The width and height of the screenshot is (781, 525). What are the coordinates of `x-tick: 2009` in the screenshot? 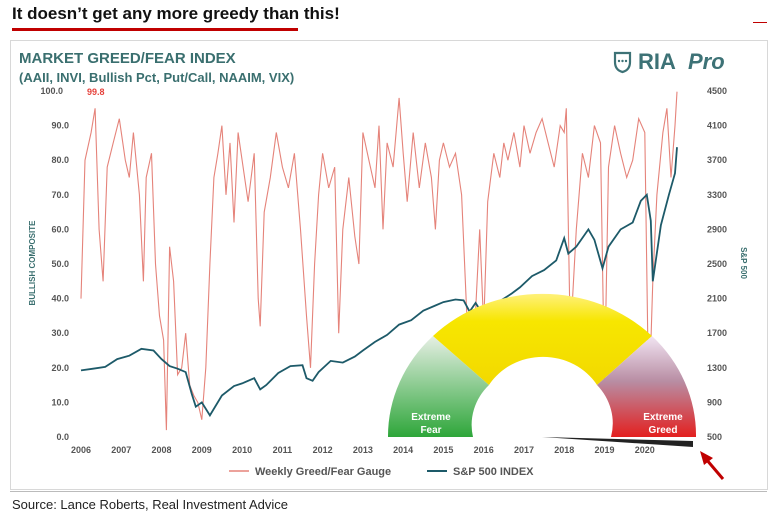 It's located at (202, 450).